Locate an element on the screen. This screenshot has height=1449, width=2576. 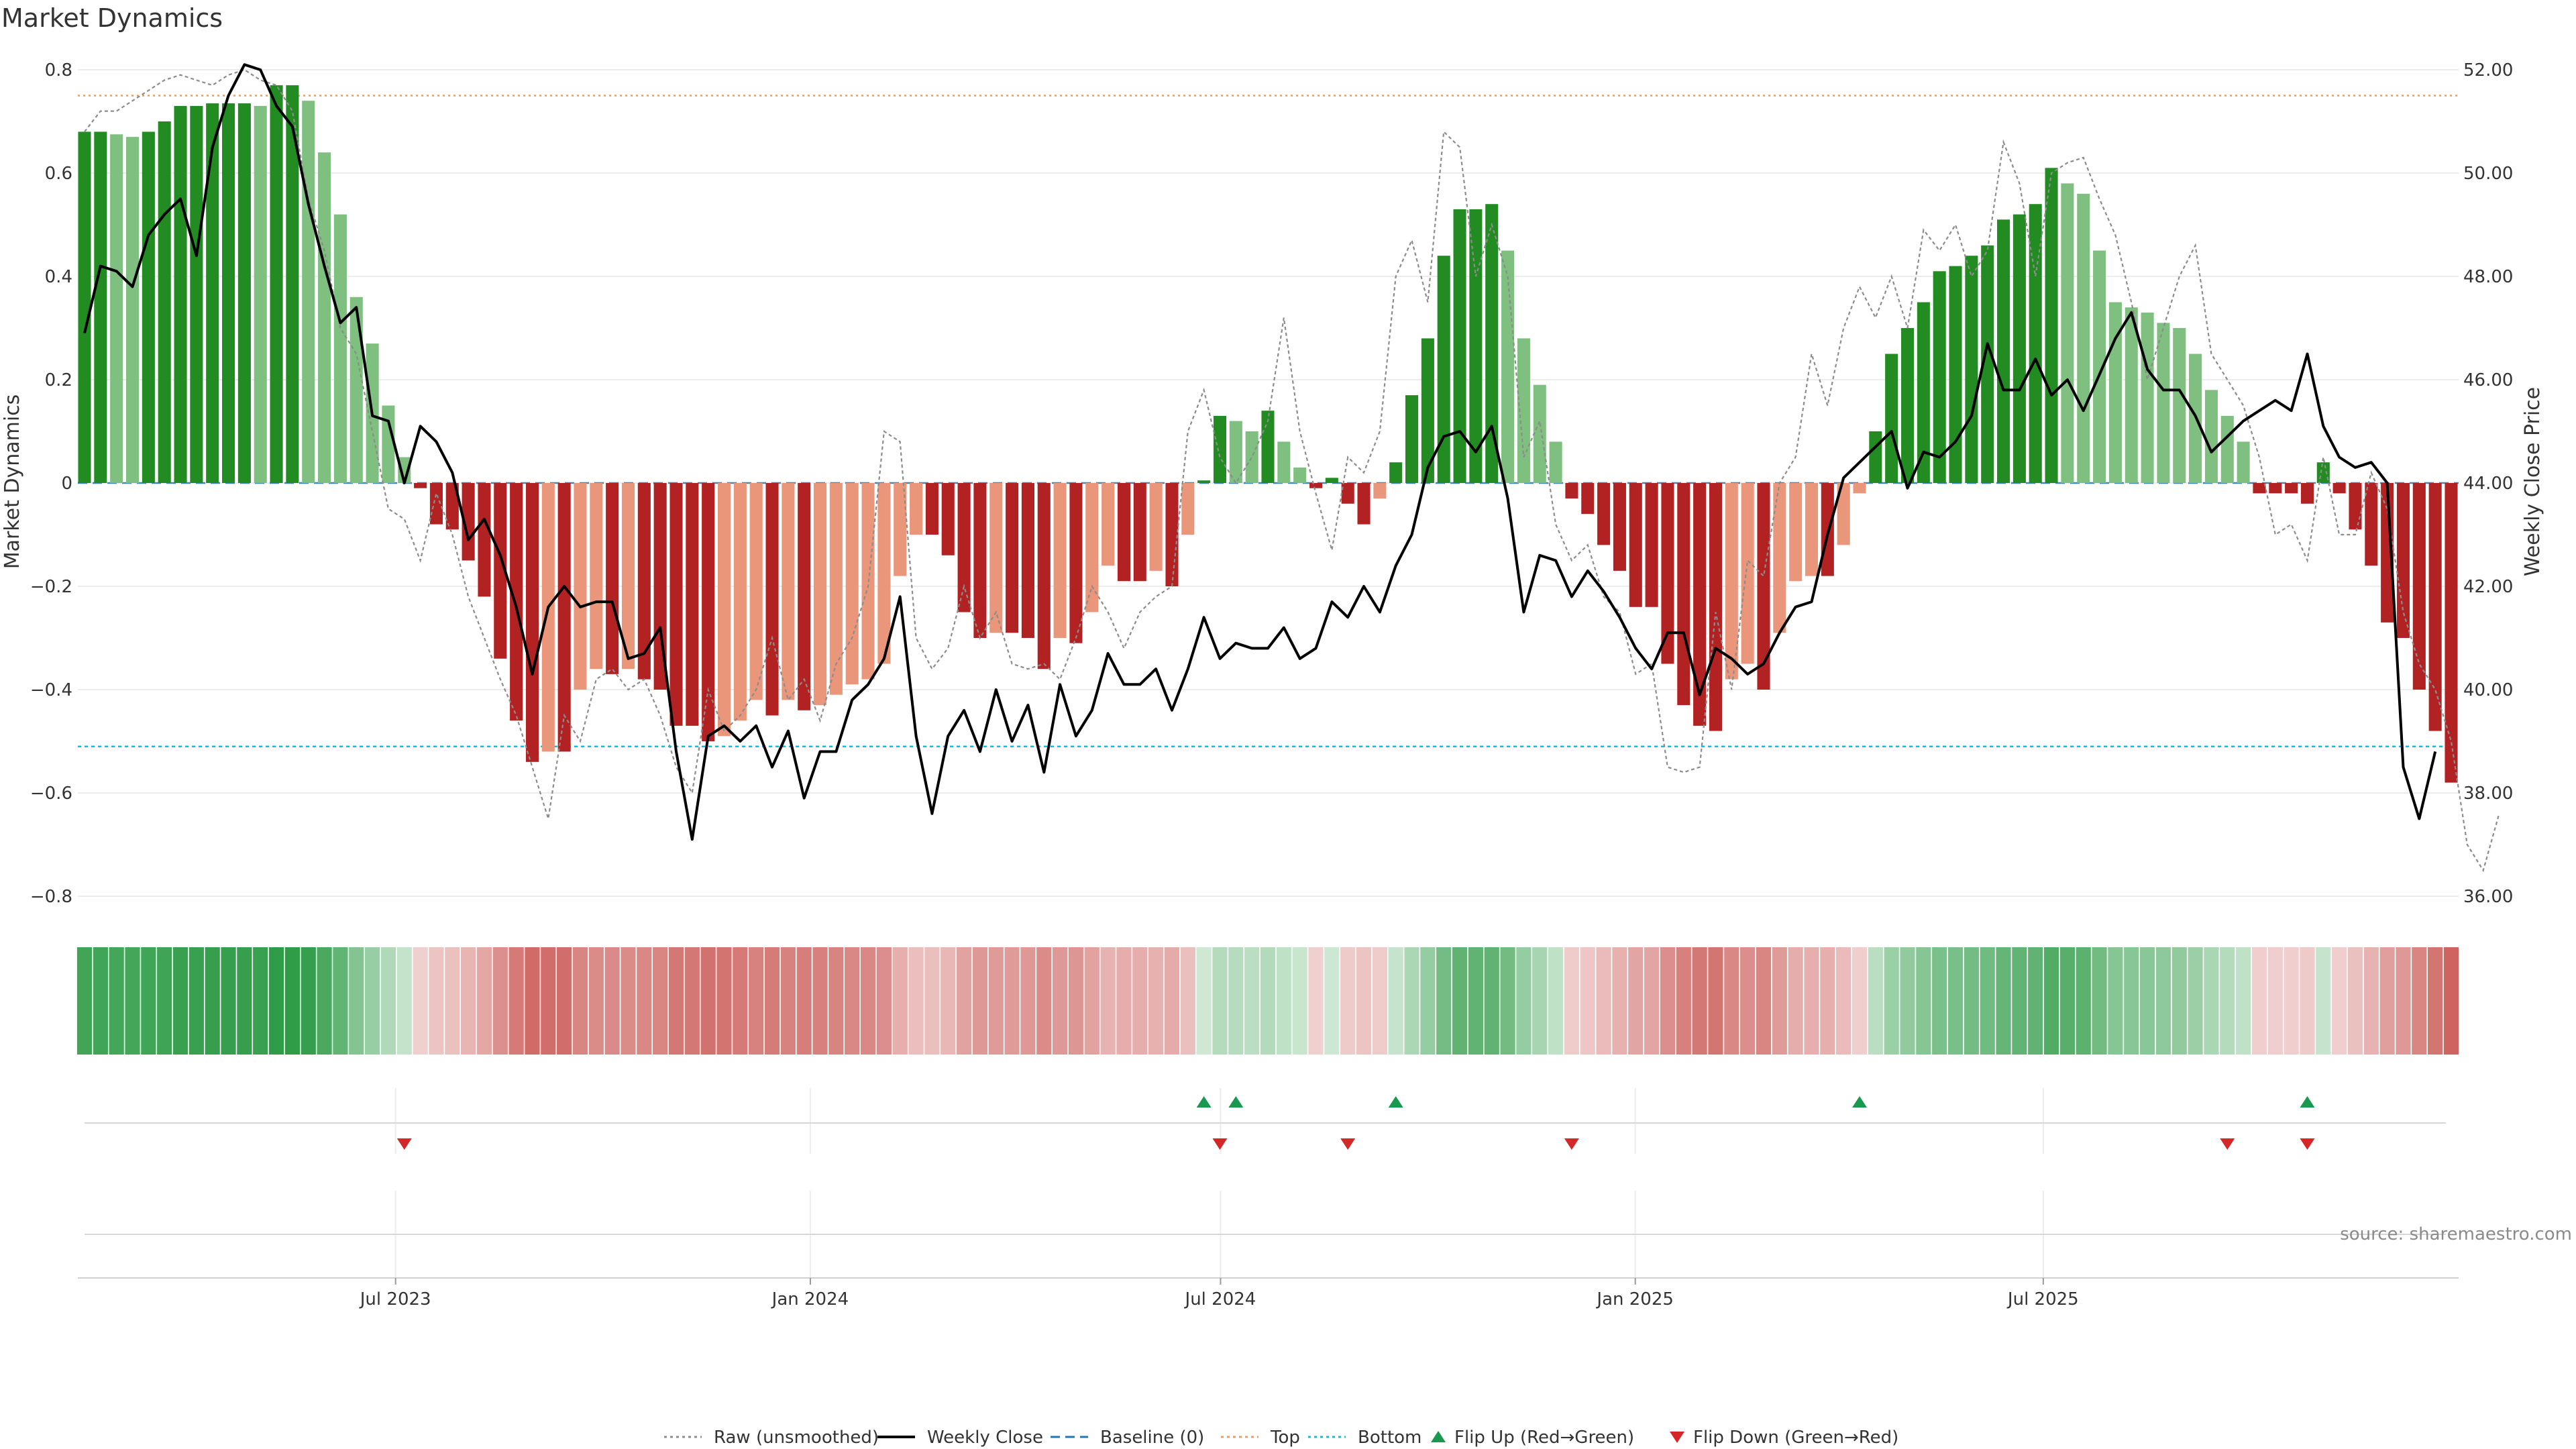
left-tick-label: −0.6 is located at coordinates (51, 794).